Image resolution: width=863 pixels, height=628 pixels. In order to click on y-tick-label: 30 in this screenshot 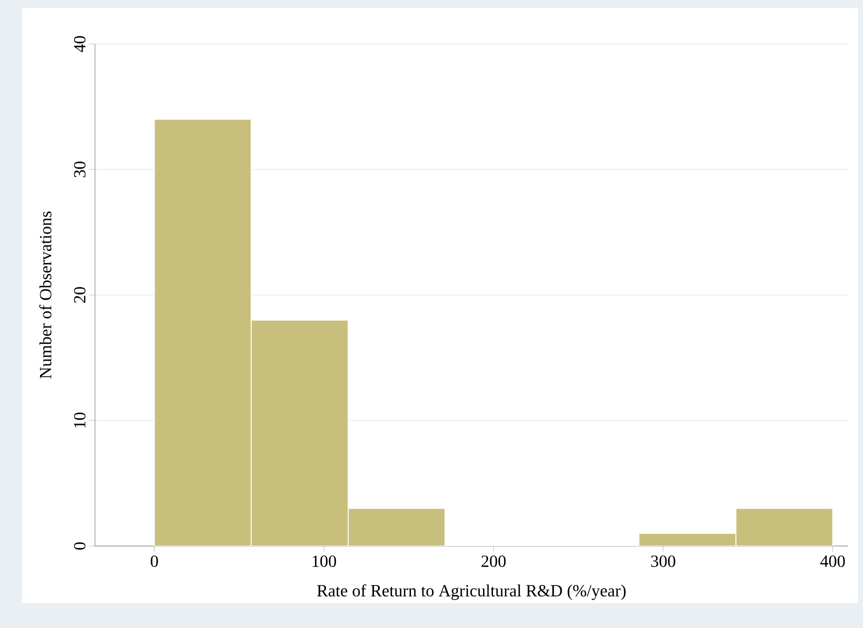, I will do `click(80, 170)`.